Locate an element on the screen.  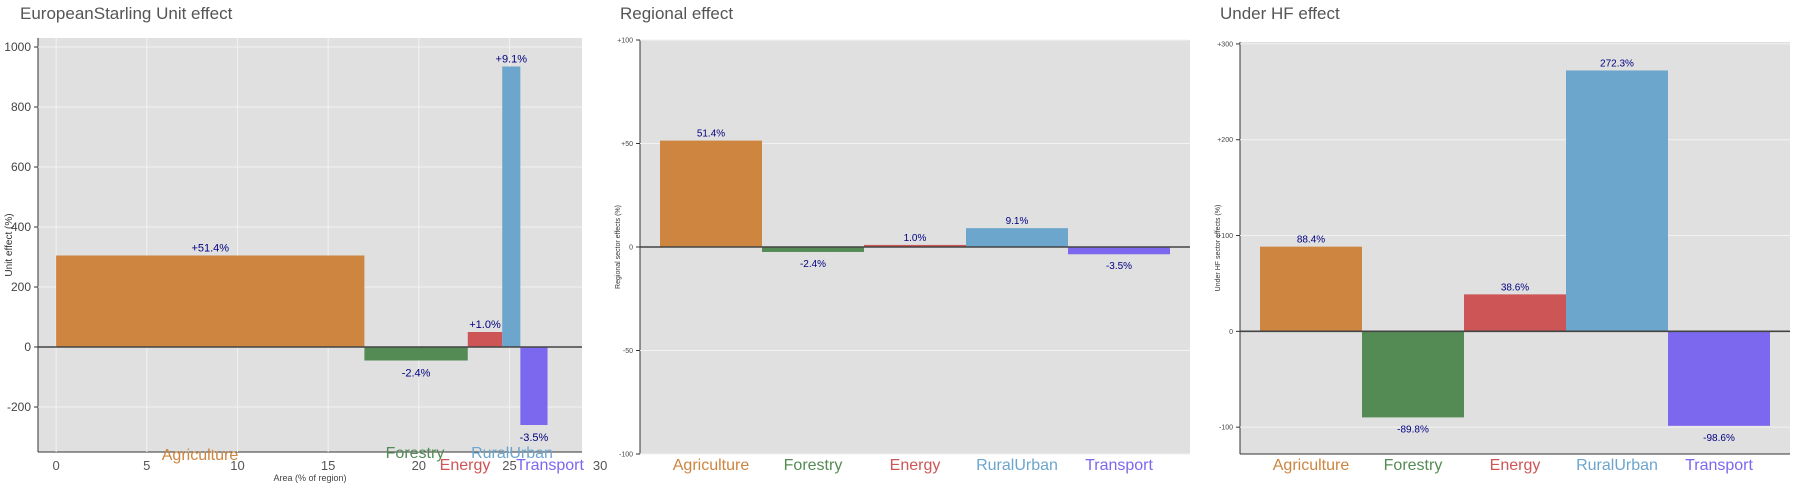
value-label: +9.1% is located at coordinates (512, 60).